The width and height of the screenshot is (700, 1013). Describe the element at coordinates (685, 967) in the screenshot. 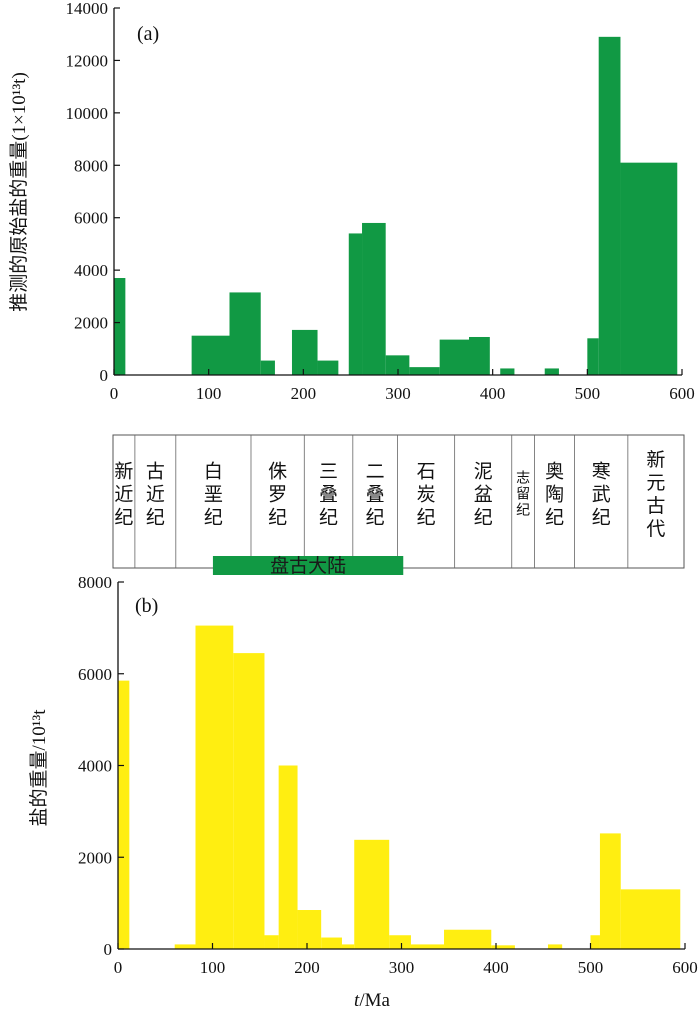

I see `panel-b-xtick-label-600: 600` at that location.